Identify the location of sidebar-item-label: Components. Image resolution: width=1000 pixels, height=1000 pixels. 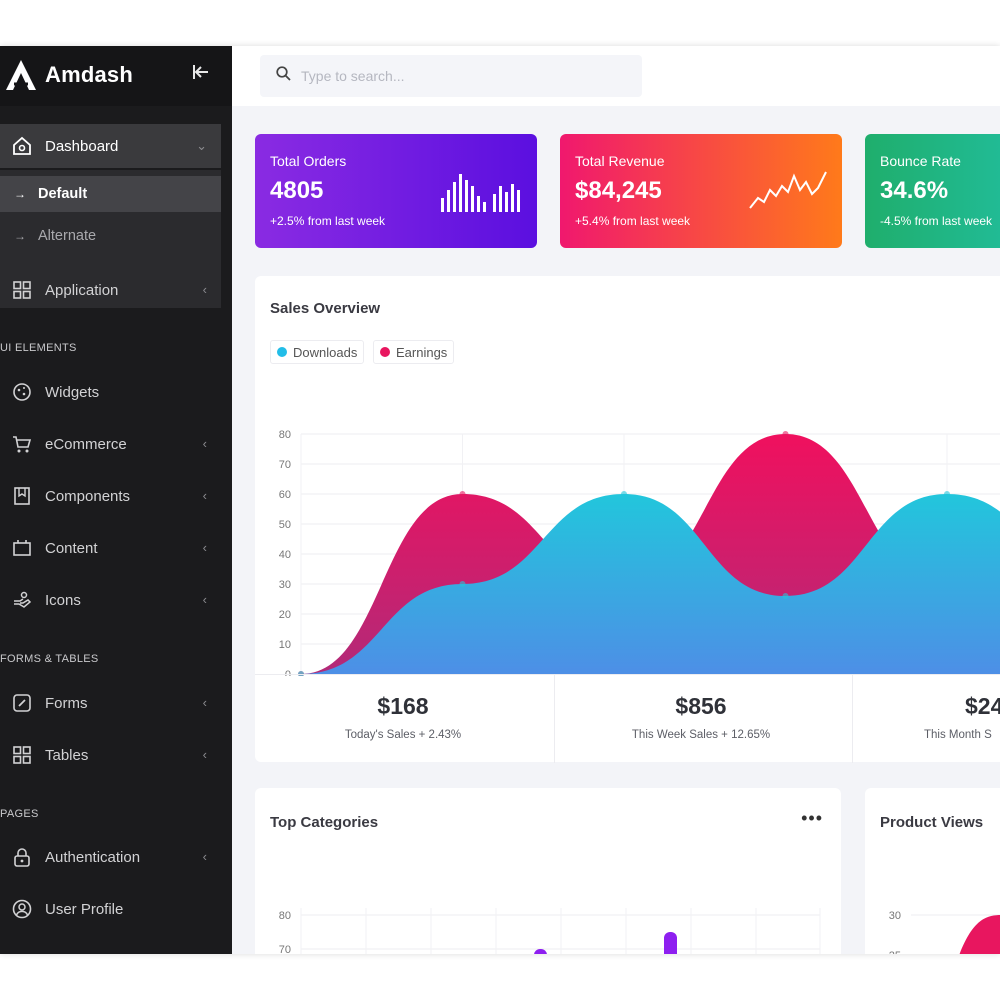
(88, 496).